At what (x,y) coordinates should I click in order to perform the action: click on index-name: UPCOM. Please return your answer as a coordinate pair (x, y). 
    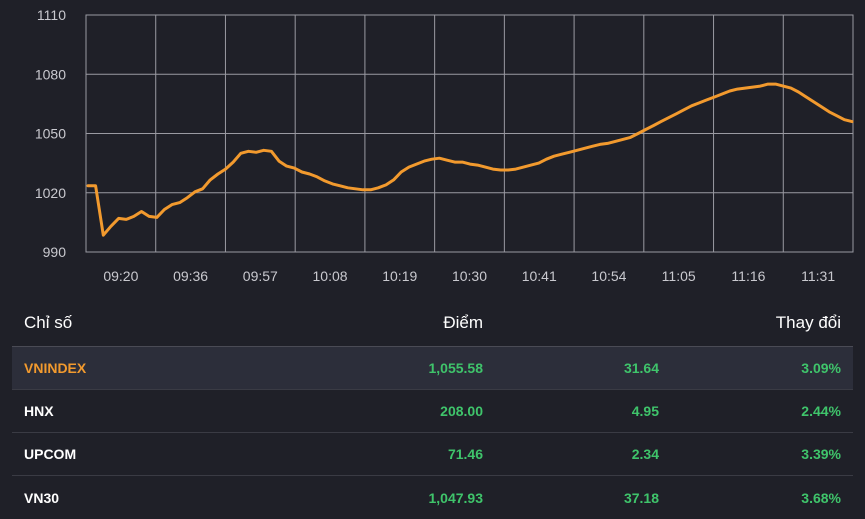
    Looking at the image, I should click on (50, 454).